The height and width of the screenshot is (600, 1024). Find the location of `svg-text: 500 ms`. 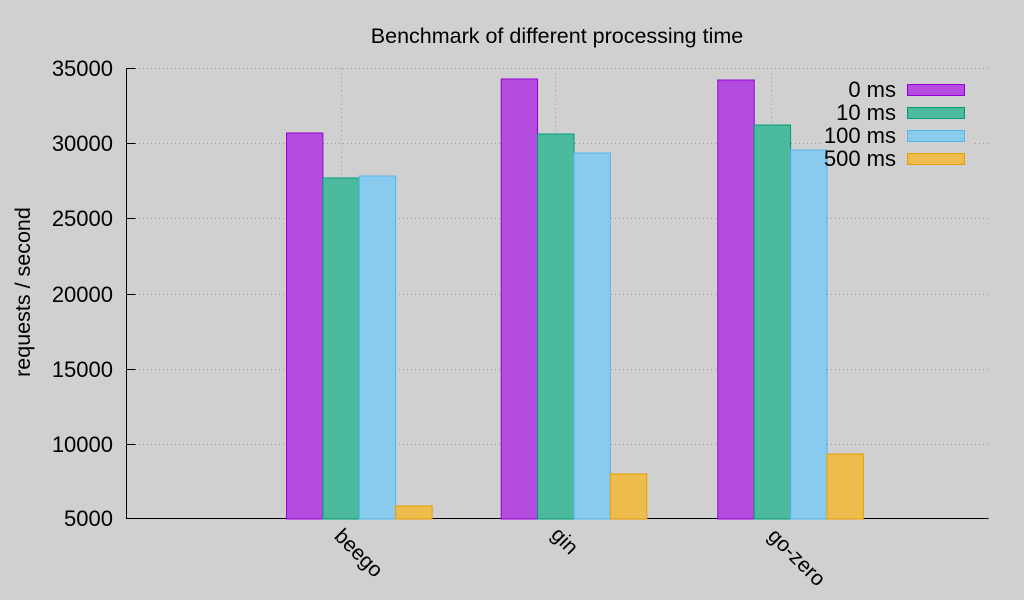

svg-text: 500 ms is located at coordinates (860, 158).